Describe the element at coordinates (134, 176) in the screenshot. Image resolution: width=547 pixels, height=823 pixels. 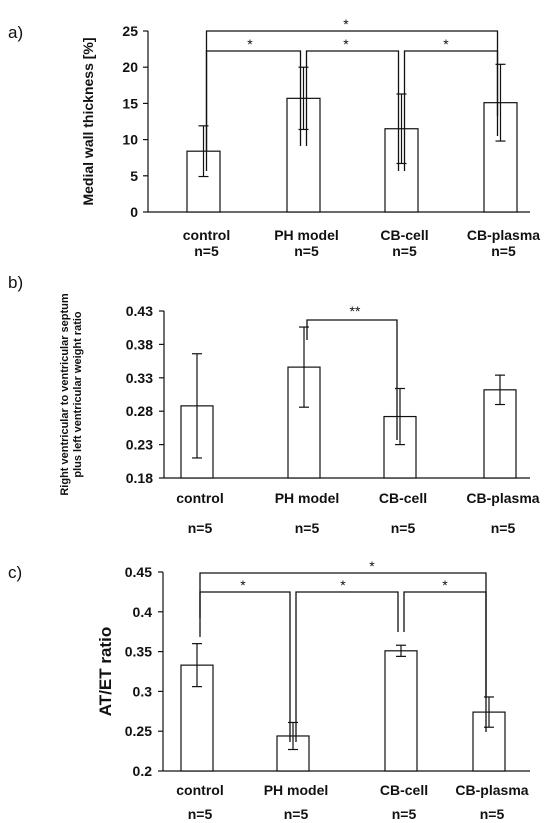
I see `y-tick-label: 5` at that location.